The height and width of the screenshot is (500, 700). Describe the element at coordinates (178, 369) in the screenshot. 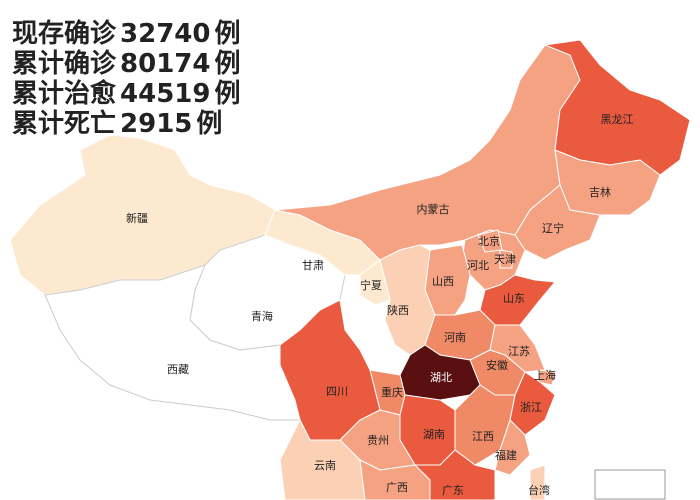

I see `province-label: 西藏` at that location.